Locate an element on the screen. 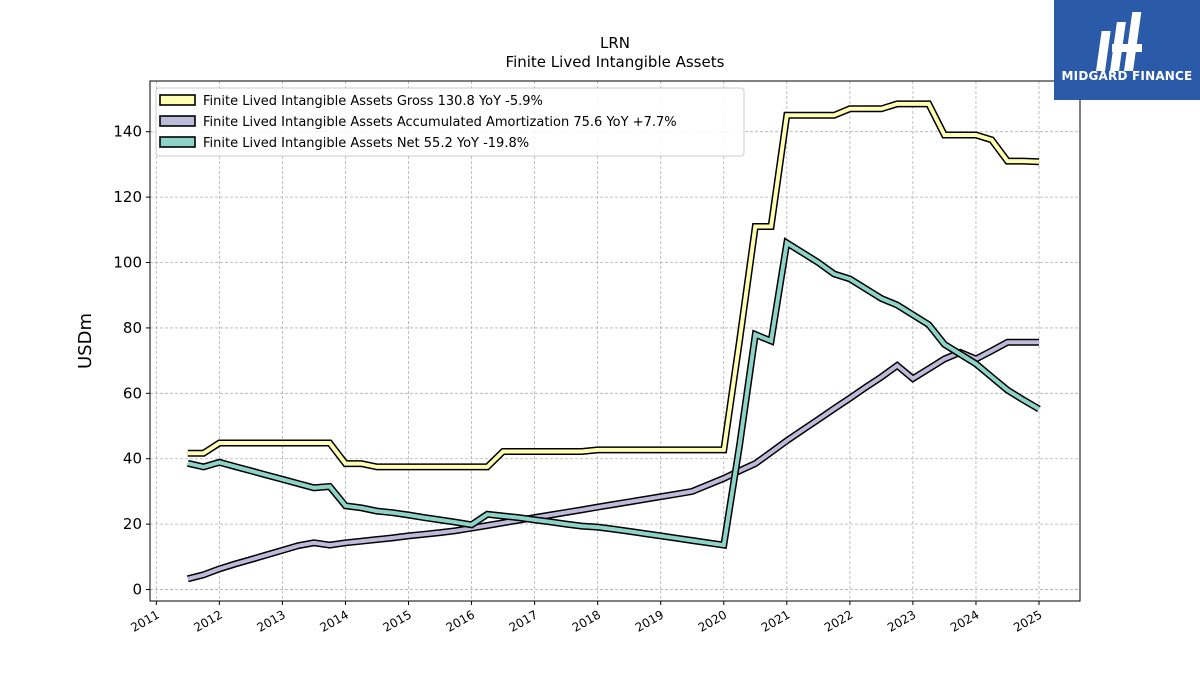  x-tick-label: 2018 is located at coordinates (586, 620).